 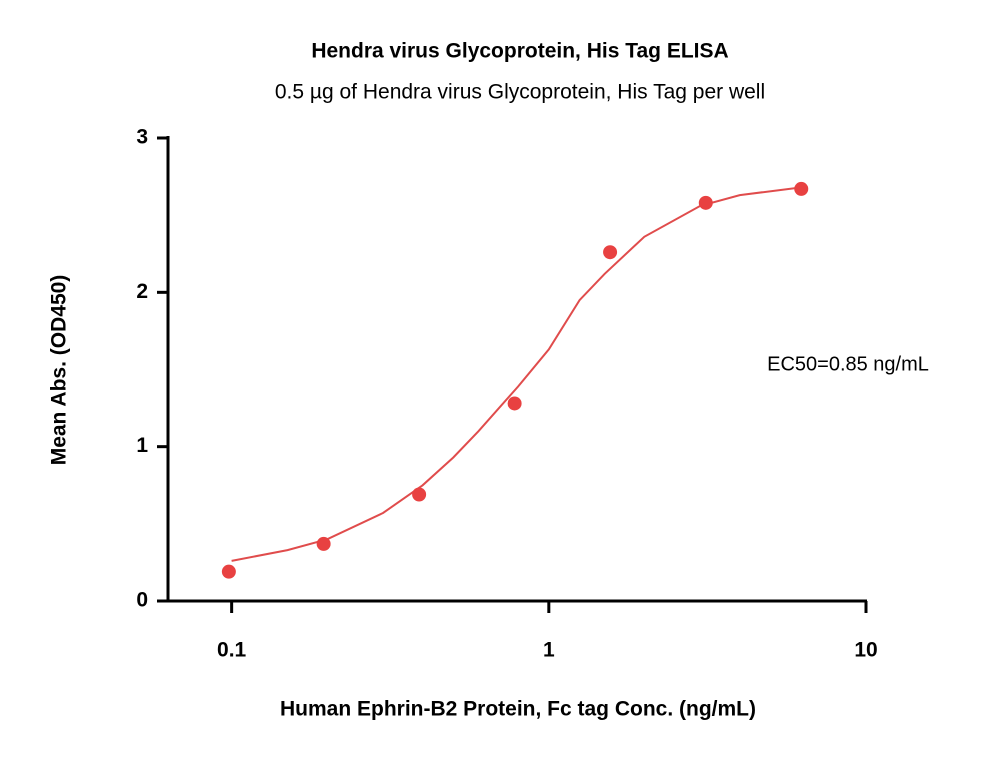 I want to click on x-tick-label: 10, so click(x=865, y=650).